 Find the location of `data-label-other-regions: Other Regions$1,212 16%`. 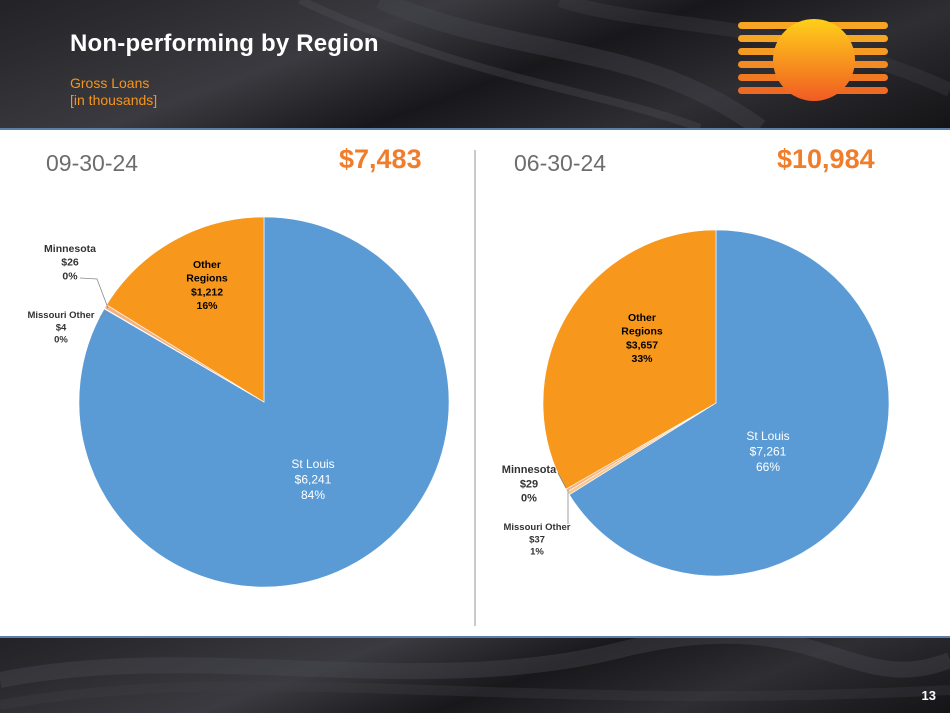

data-label-other-regions: Other Regions$1,212 16% is located at coordinates (207, 285).